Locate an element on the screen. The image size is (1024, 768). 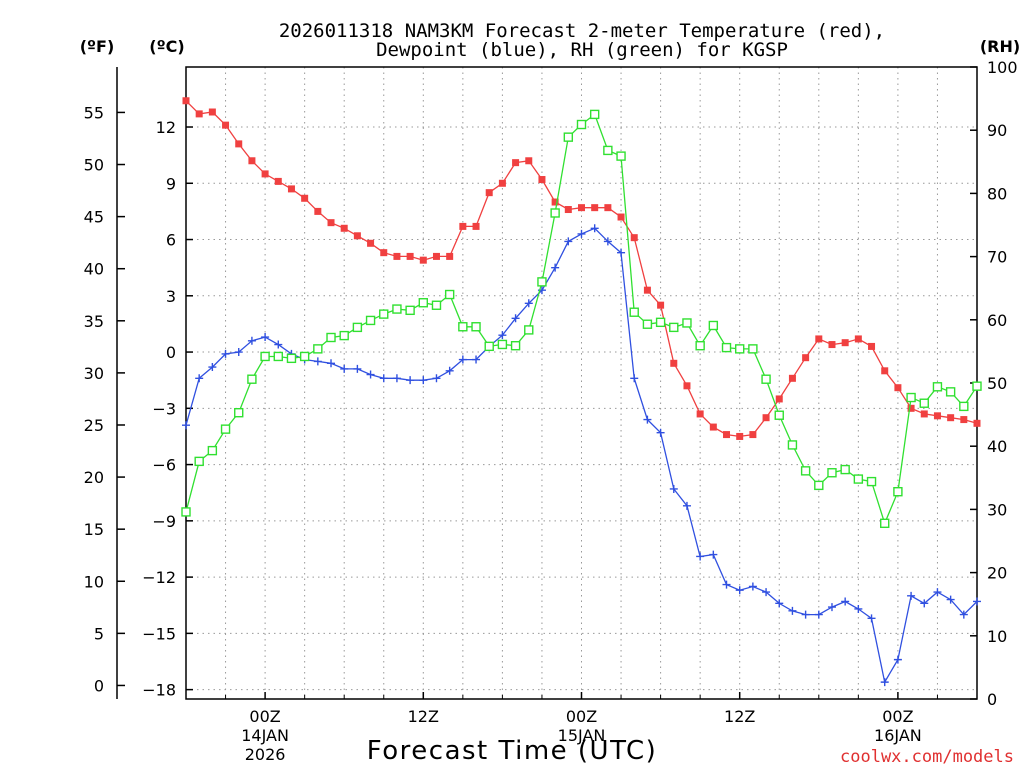
fahrenheit-tick-label: 10 is located at coordinates (94, 581).